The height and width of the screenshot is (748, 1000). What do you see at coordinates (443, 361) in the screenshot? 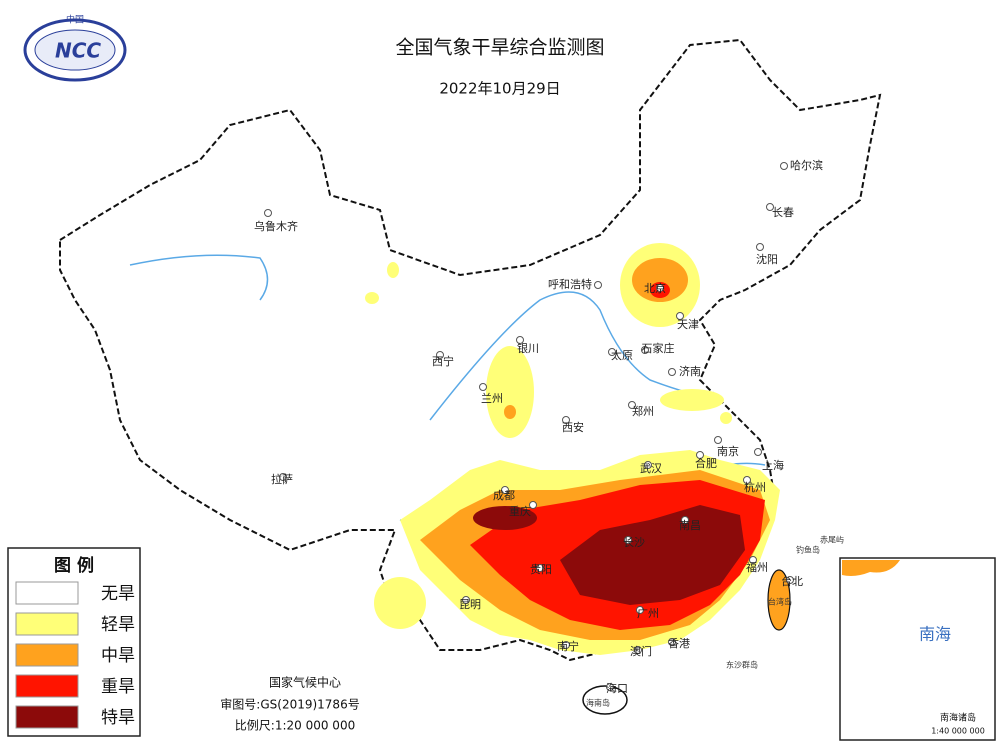
I see `city-label: 西宁` at bounding box center [443, 361].